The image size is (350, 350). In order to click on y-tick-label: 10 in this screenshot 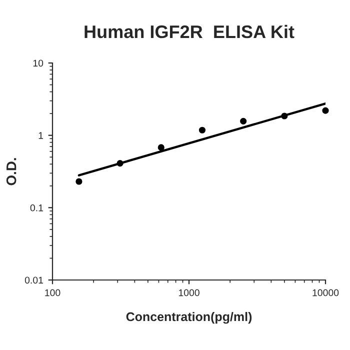, I will do `click(38, 63)`.